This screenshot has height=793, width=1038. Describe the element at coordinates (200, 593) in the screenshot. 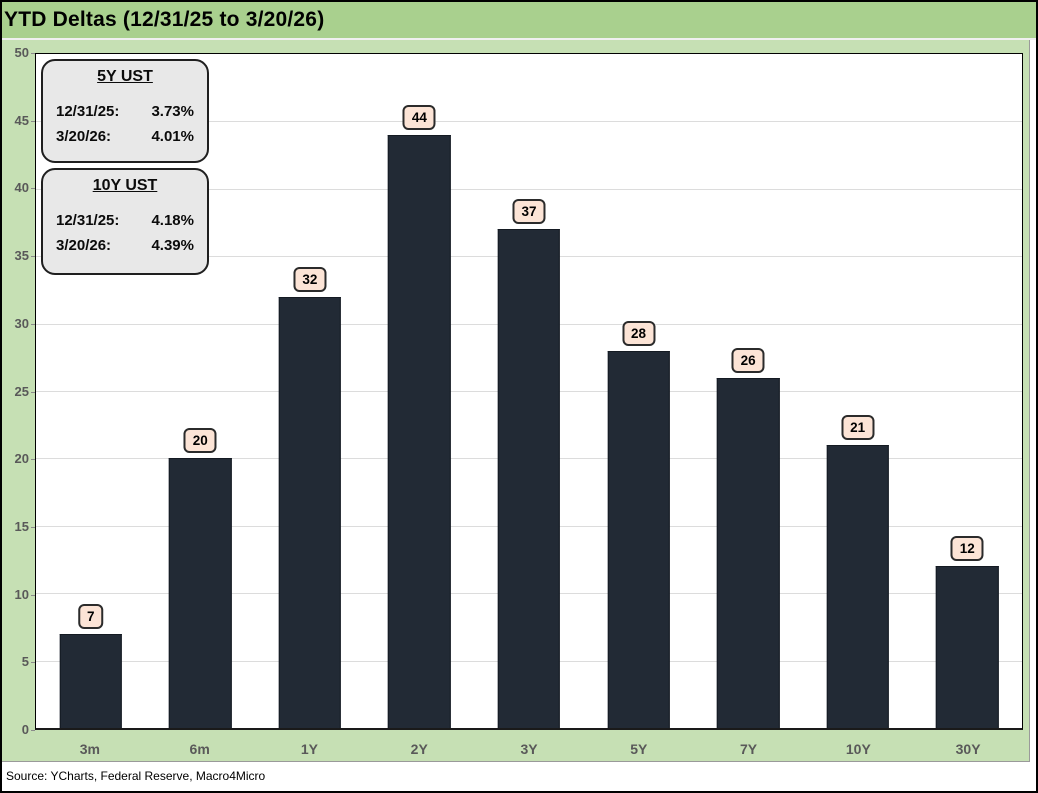

I see `bar-6m` at that location.